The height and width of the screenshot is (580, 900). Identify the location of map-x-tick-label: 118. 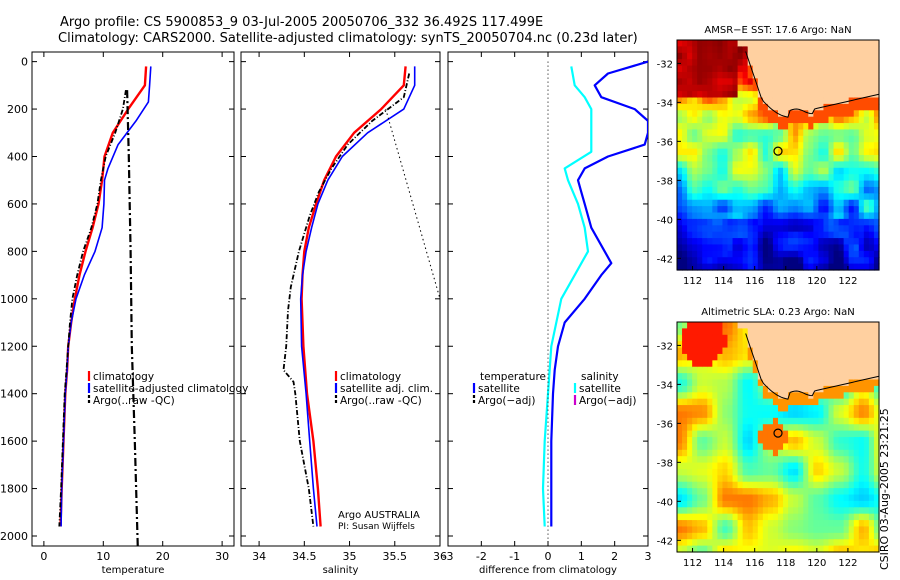
(785, 563).